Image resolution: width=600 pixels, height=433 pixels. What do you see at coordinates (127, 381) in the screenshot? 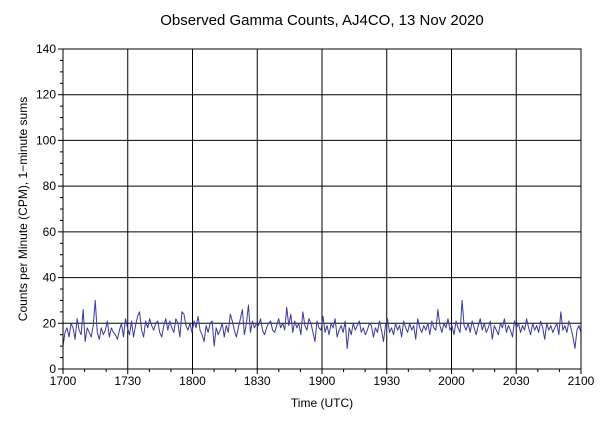
I see `x-tick-label: 1730` at bounding box center [127, 381].